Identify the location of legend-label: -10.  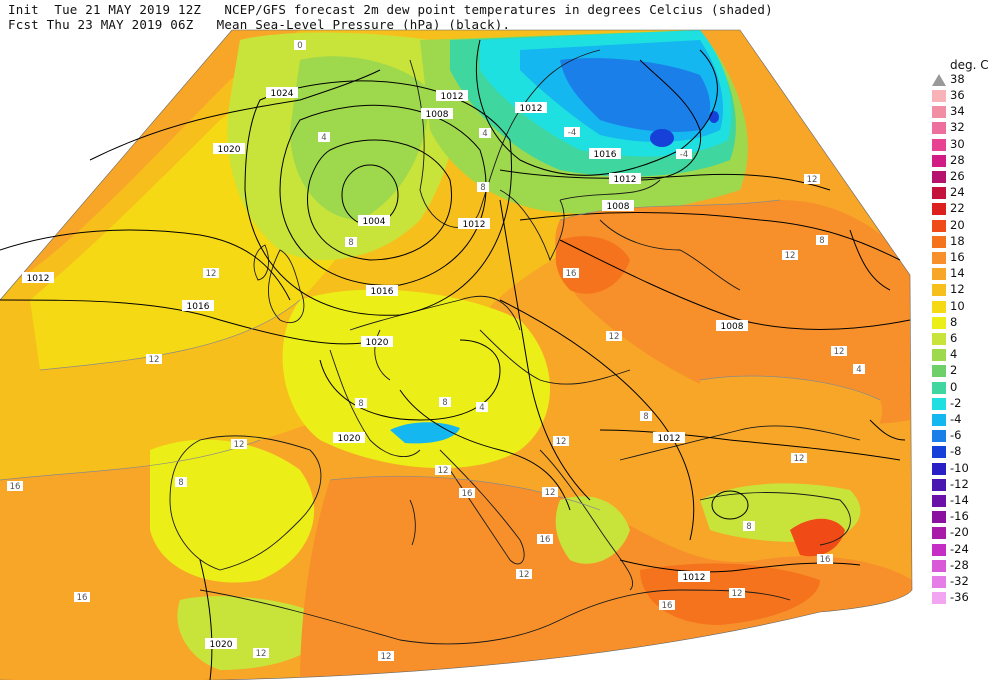
(959, 467).